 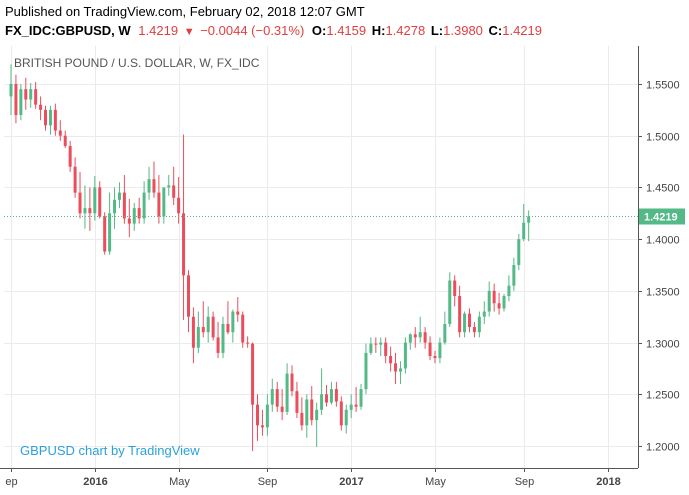 What do you see at coordinates (252, 30) in the screenshot?
I see `change-value: −0.0044 (−0.31%)` at bounding box center [252, 30].